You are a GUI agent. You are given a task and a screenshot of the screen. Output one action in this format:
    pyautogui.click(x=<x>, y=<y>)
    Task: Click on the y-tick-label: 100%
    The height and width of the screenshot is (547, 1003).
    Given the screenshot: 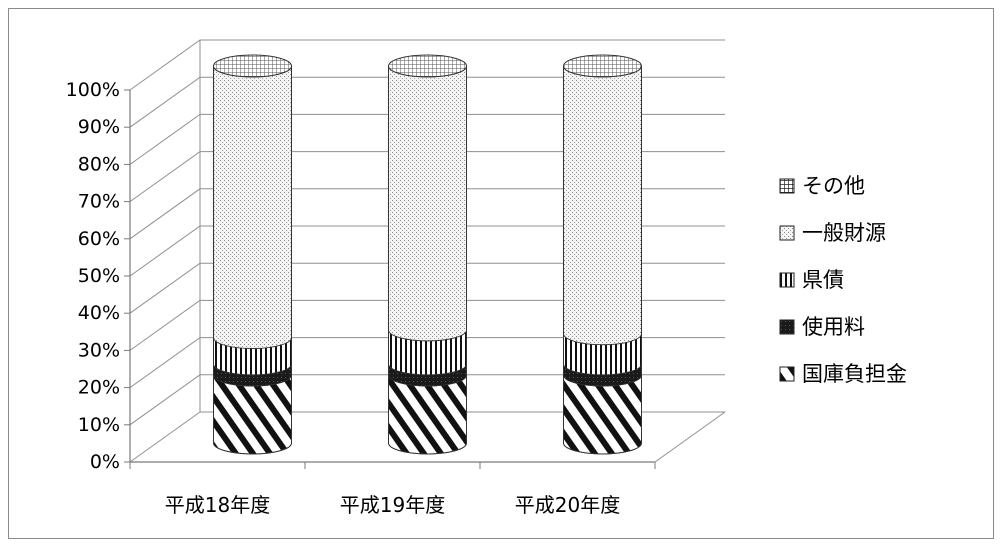 What is the action you would take?
    pyautogui.click(x=93, y=90)
    